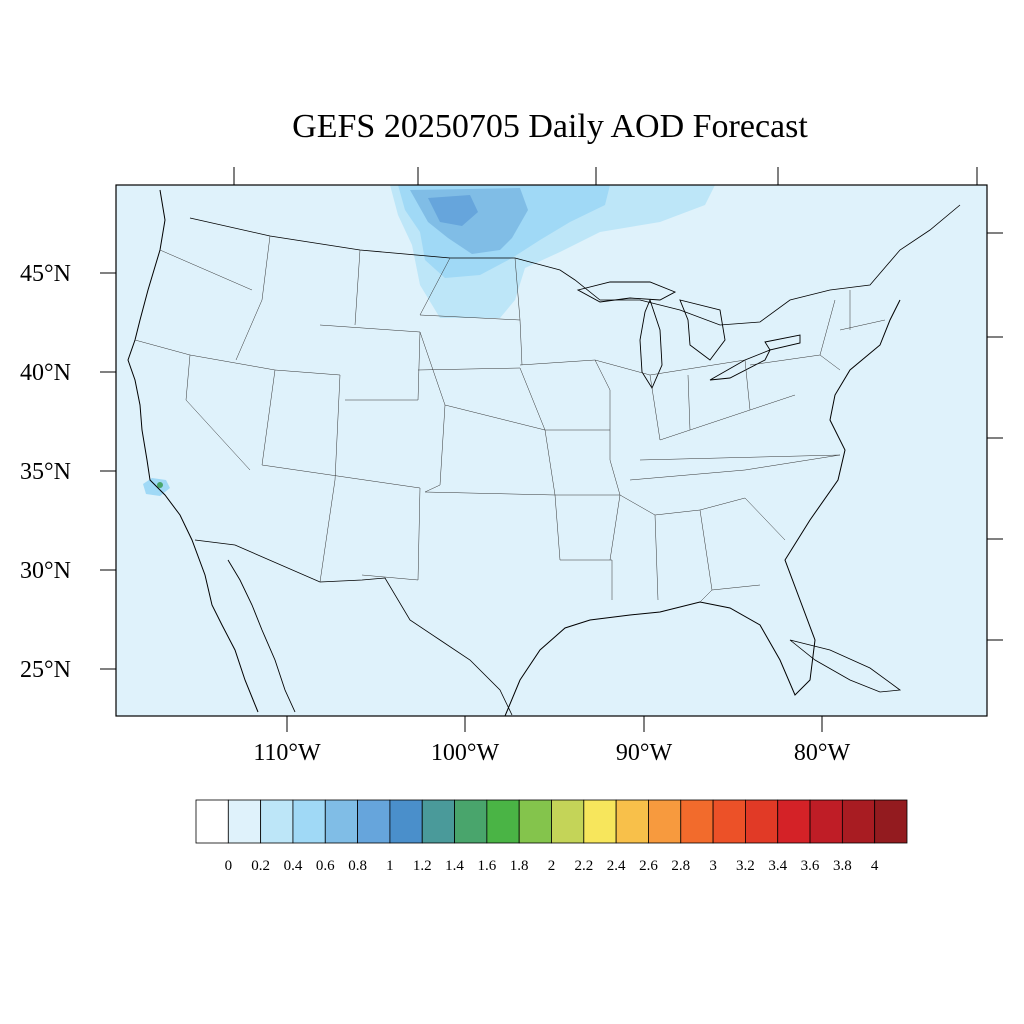 This screenshot has width=1024, height=1024. Describe the element at coordinates (229, 866) in the screenshot. I see `colorbar-tick-label: 0` at that location.